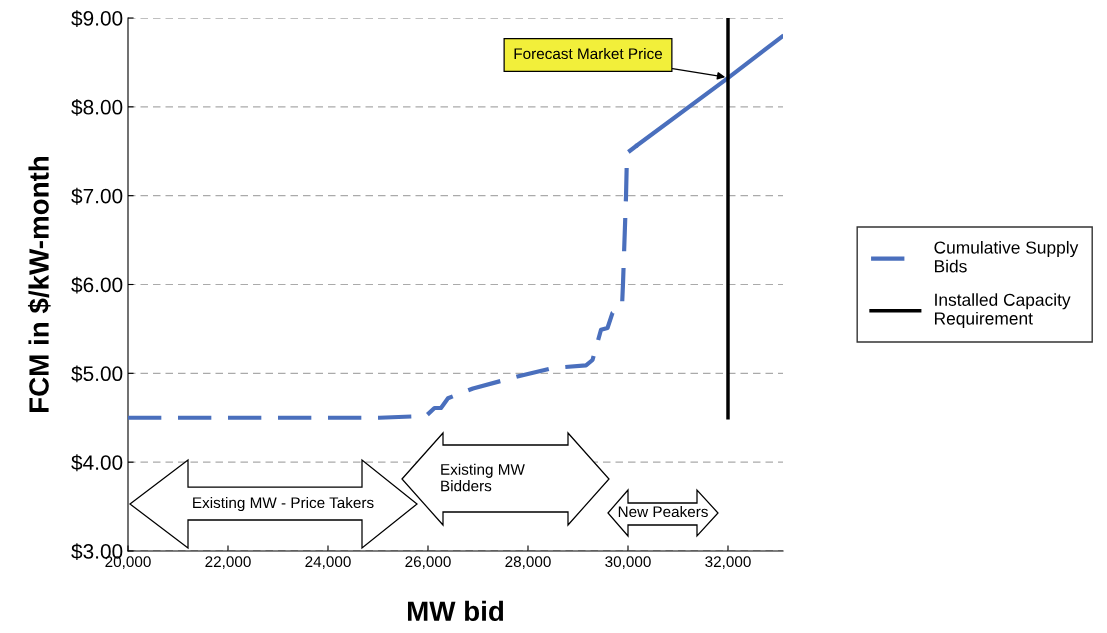 This screenshot has width=1107, height=633. Describe the element at coordinates (528, 562) in the screenshot. I see `x-tick-label: 28,000` at that location.